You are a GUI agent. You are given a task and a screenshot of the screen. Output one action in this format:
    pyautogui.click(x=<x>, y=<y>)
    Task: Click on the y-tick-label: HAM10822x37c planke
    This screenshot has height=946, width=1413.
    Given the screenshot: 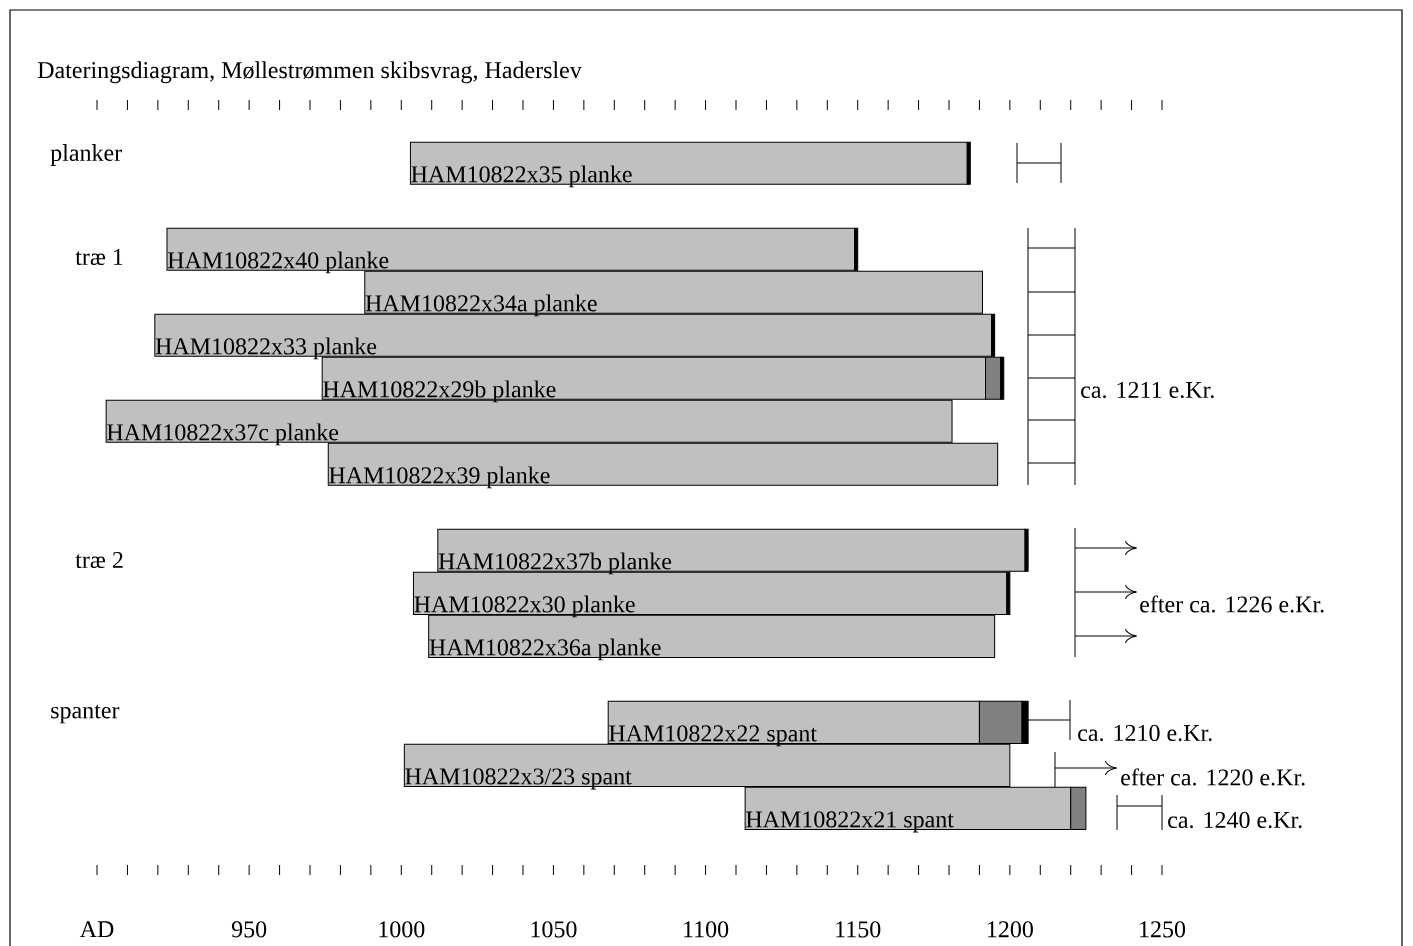 What is the action you would take?
    pyautogui.click(x=223, y=434)
    